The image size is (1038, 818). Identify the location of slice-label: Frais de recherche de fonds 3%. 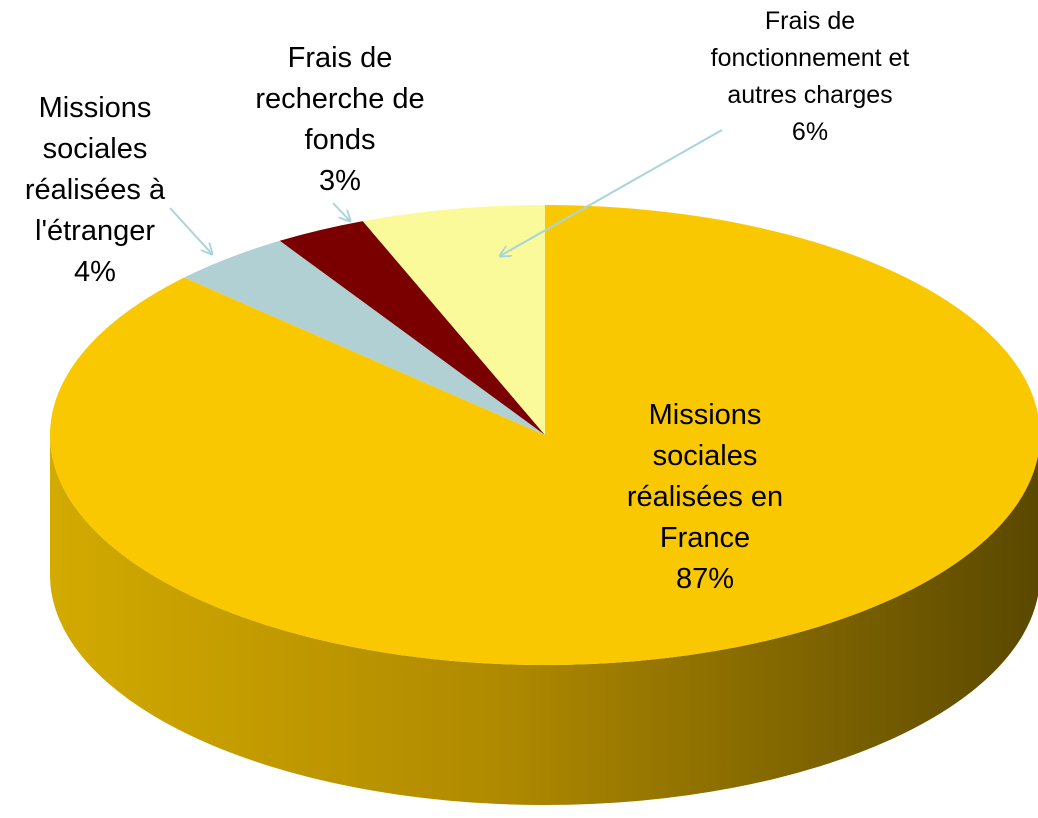
(340, 120).